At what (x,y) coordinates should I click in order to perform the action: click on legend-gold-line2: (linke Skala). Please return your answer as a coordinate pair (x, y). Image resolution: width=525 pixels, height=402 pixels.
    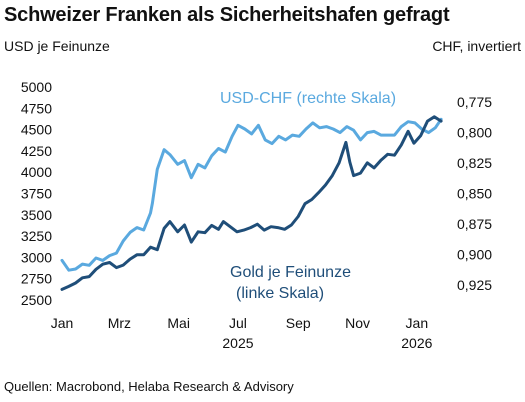
    Looking at the image, I should click on (280, 293).